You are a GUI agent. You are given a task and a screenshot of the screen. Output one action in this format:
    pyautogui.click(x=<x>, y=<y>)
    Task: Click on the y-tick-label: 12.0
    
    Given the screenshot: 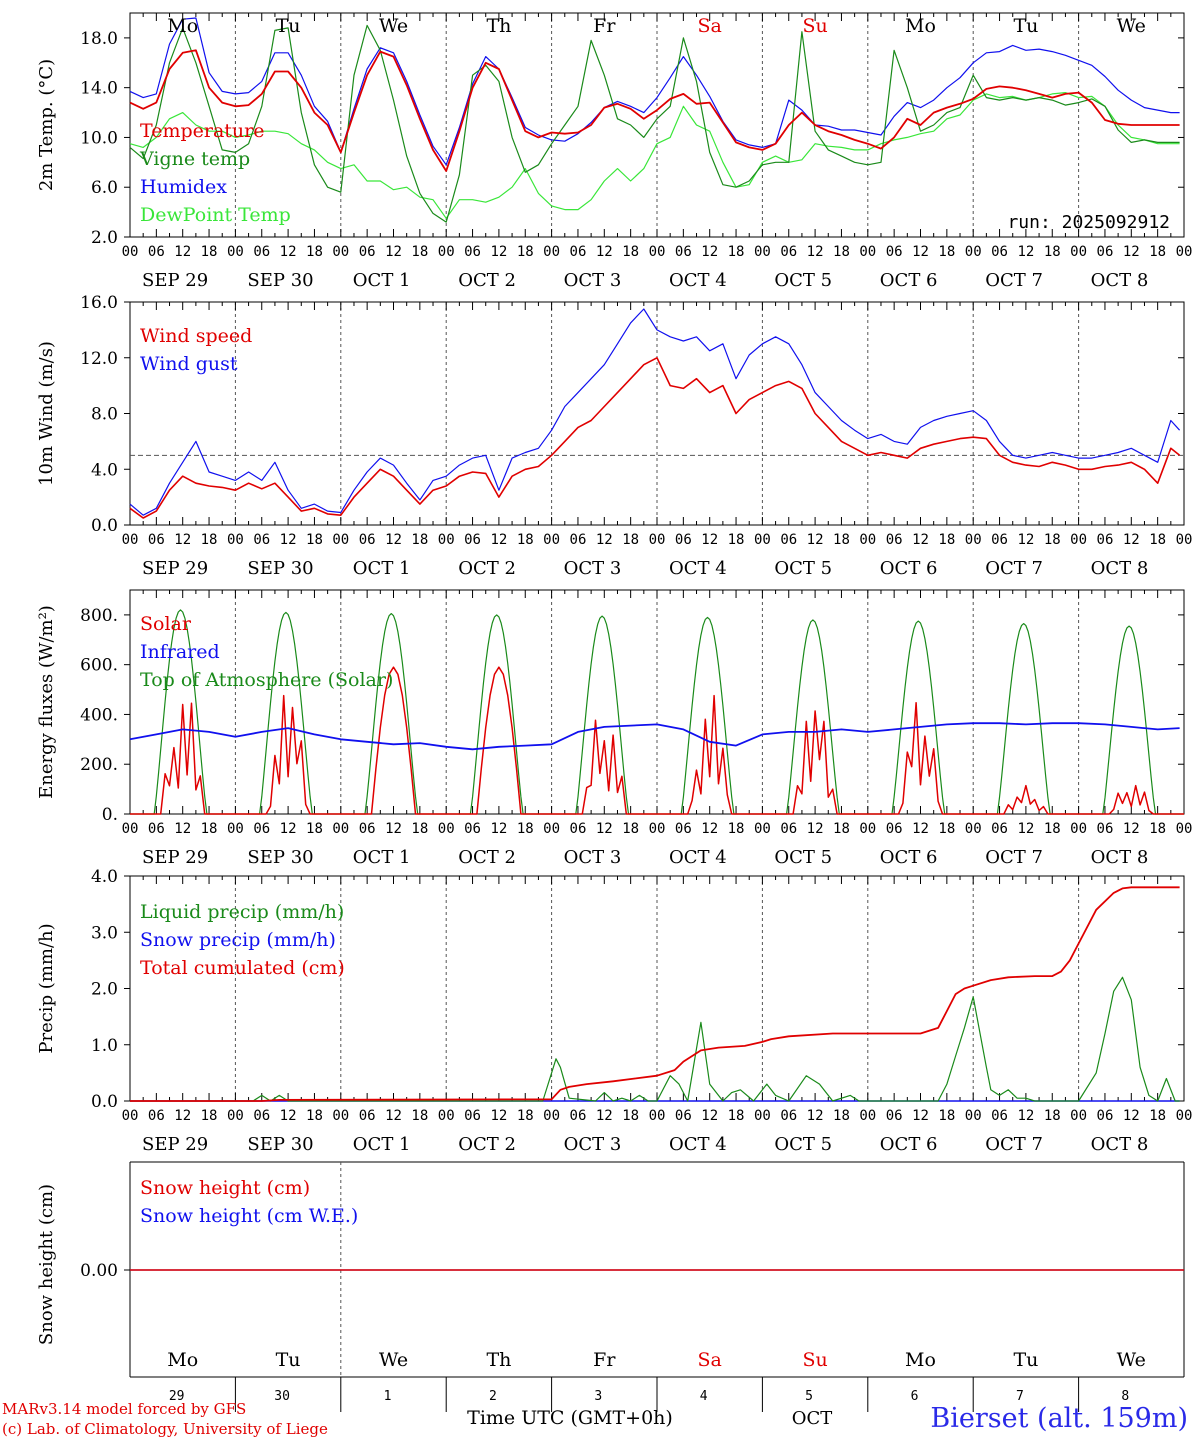 What is the action you would take?
    pyautogui.click(x=99, y=359)
    